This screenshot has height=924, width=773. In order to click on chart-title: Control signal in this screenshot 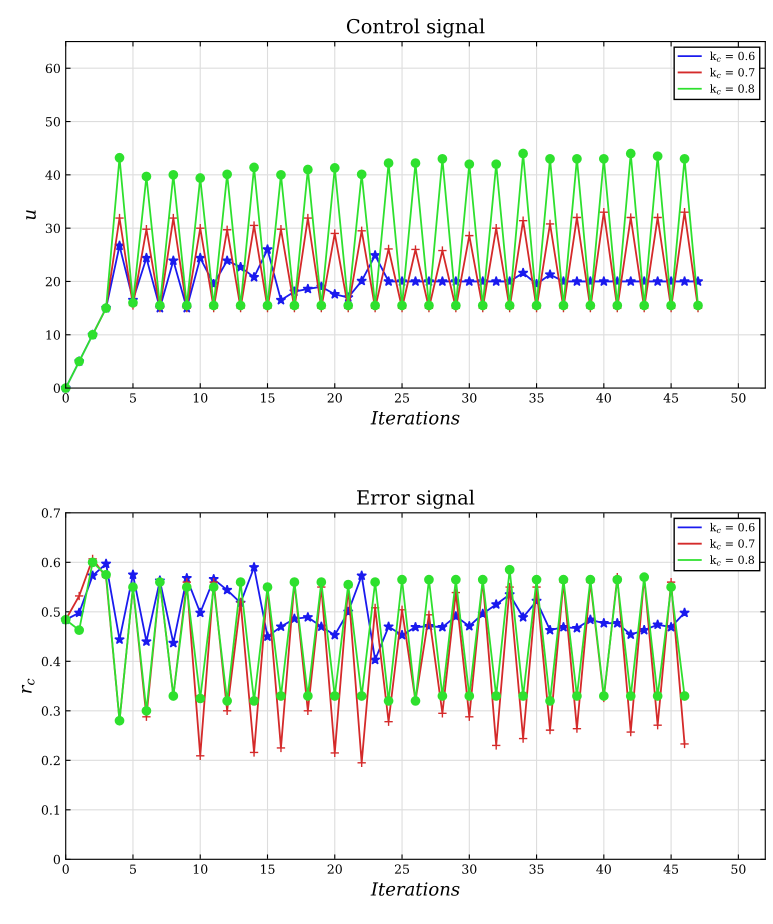, I will do `click(415, 28)`.